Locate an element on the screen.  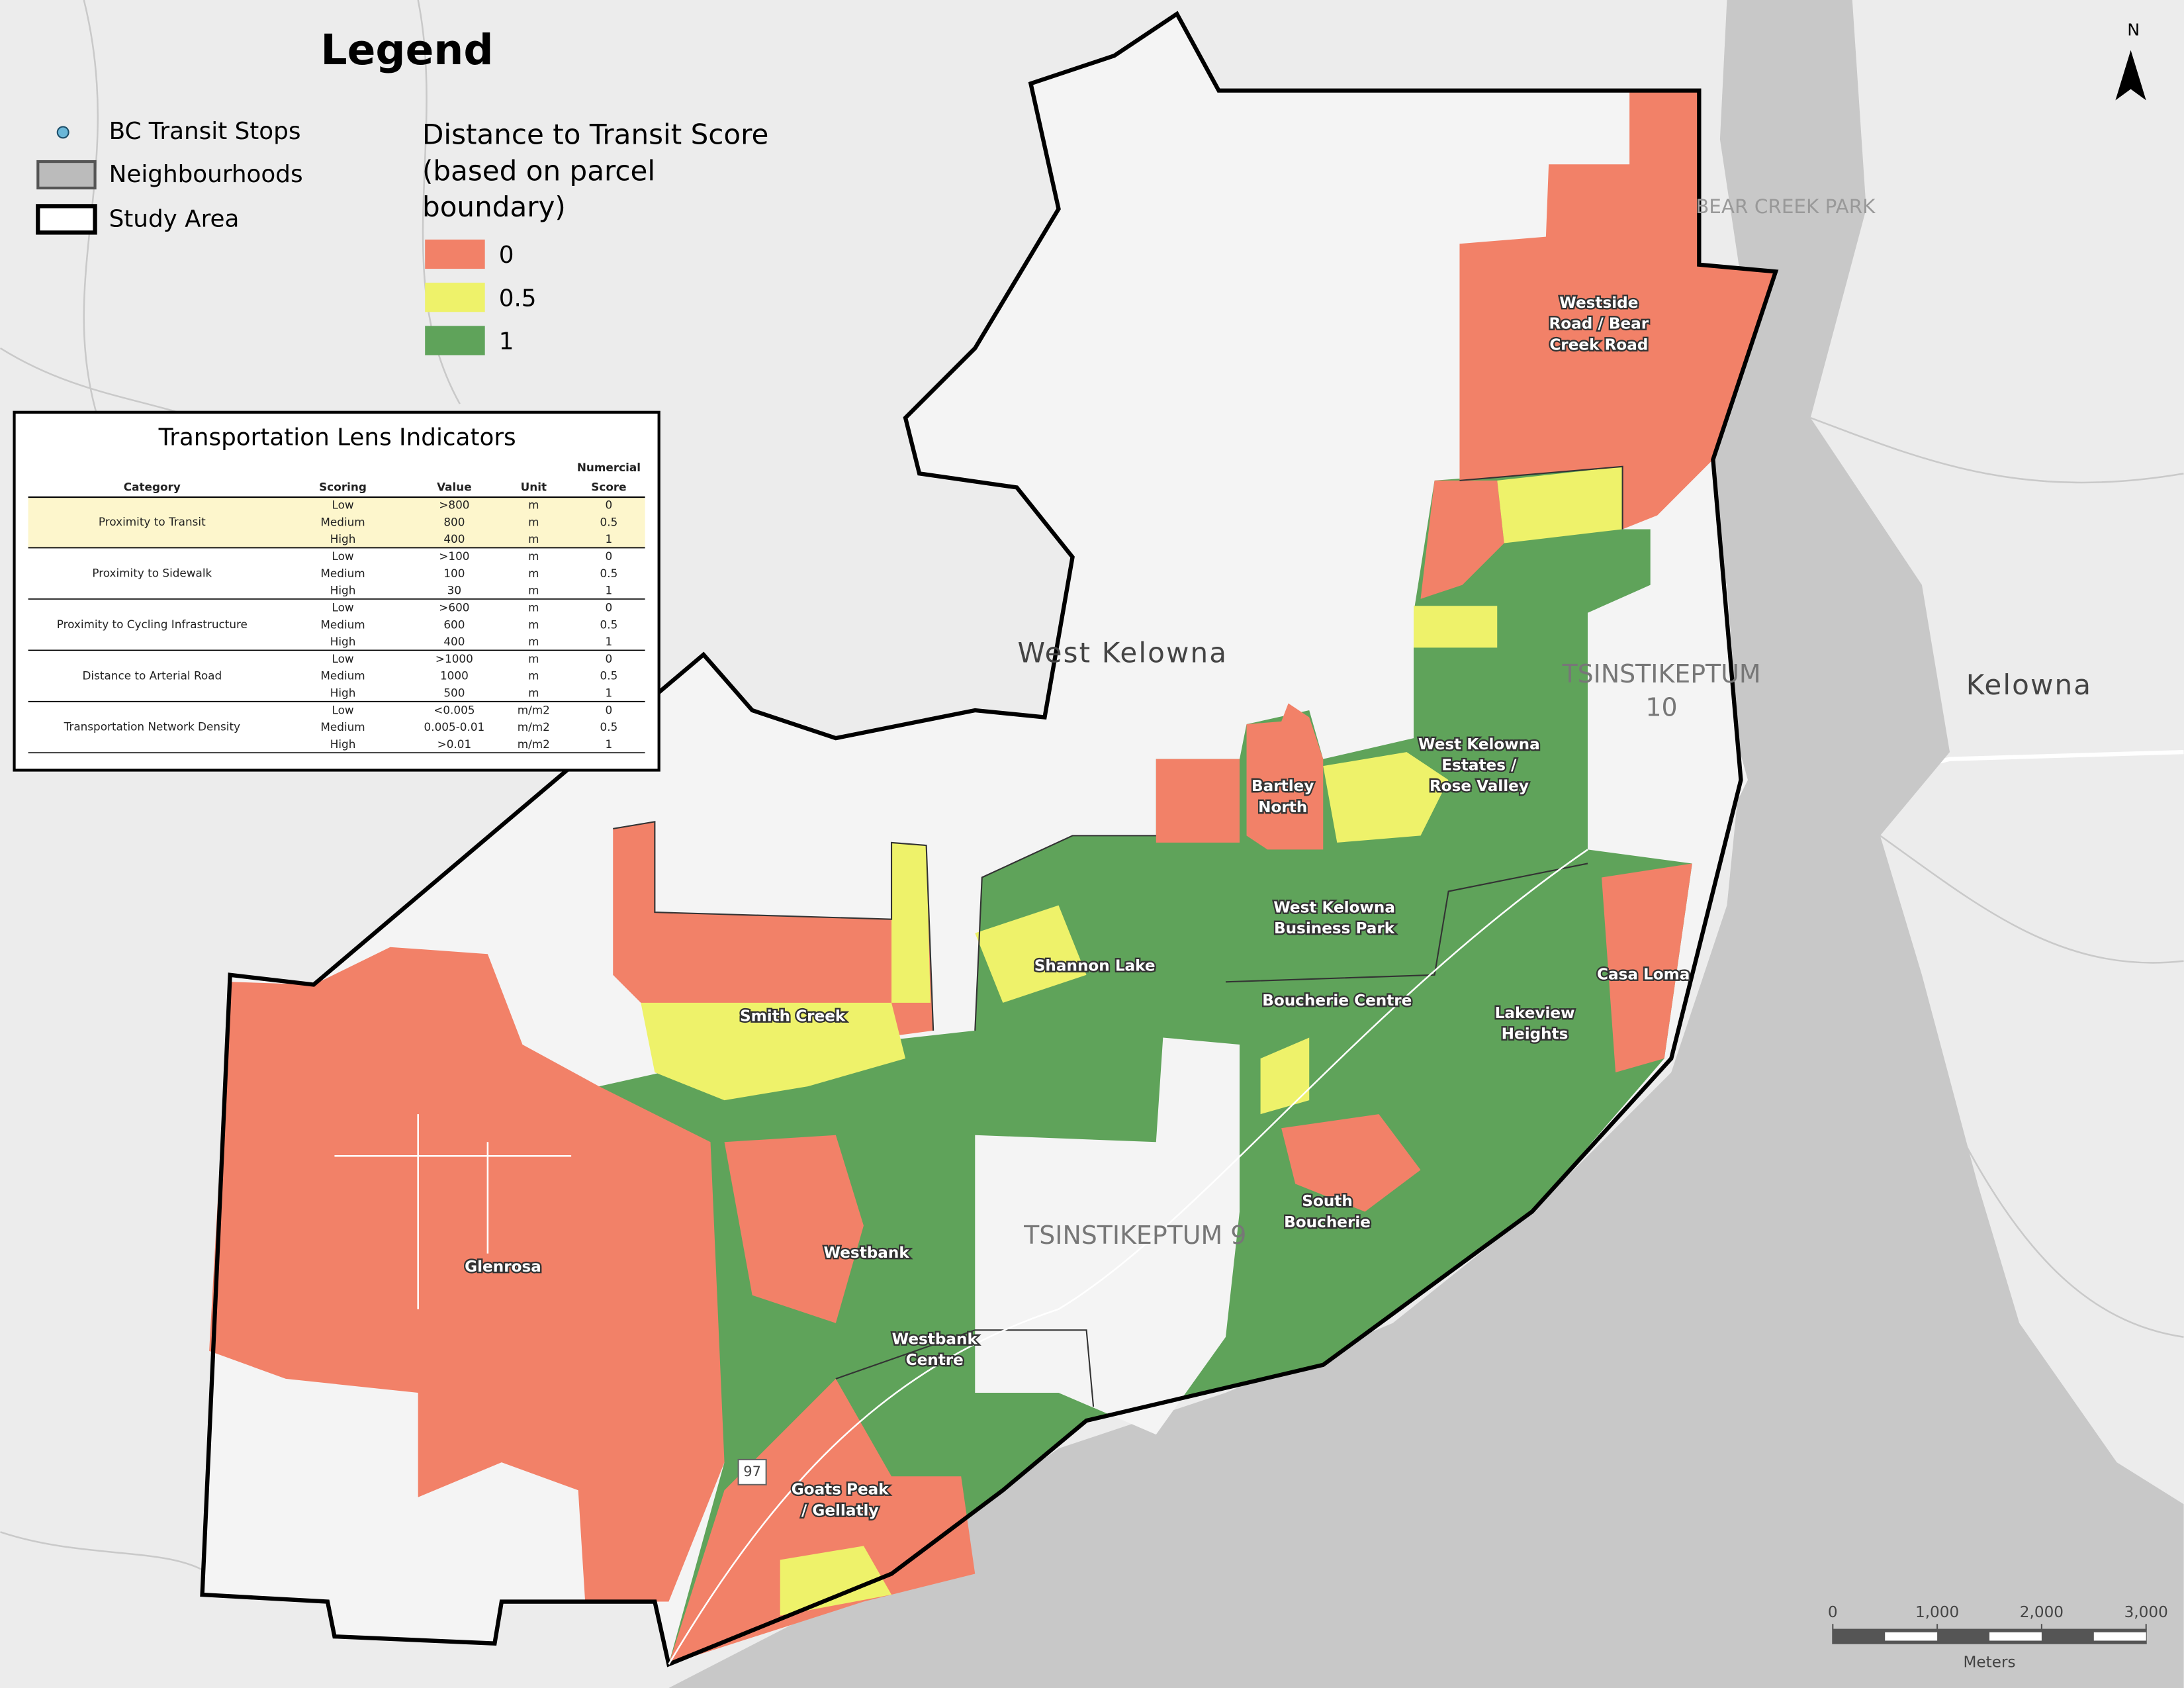
neighbourhood-label: Estates / is located at coordinates (1479, 765).